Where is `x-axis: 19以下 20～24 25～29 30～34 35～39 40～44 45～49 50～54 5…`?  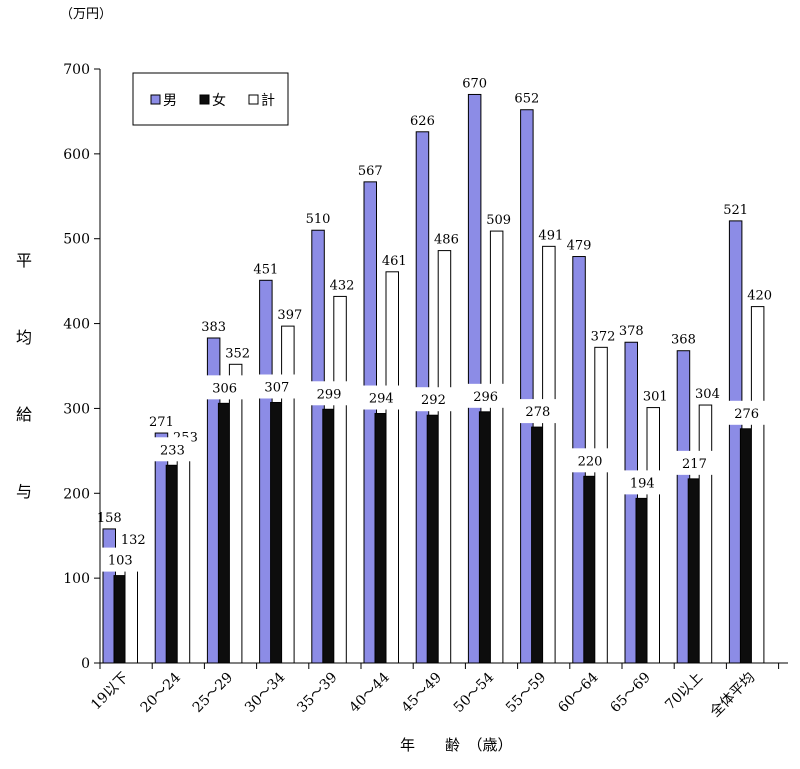
x-axis: 19以下 20～24 25～29 30～34 35～39 40～44 45～49 50～54 5… is located at coordinates (438, 691).